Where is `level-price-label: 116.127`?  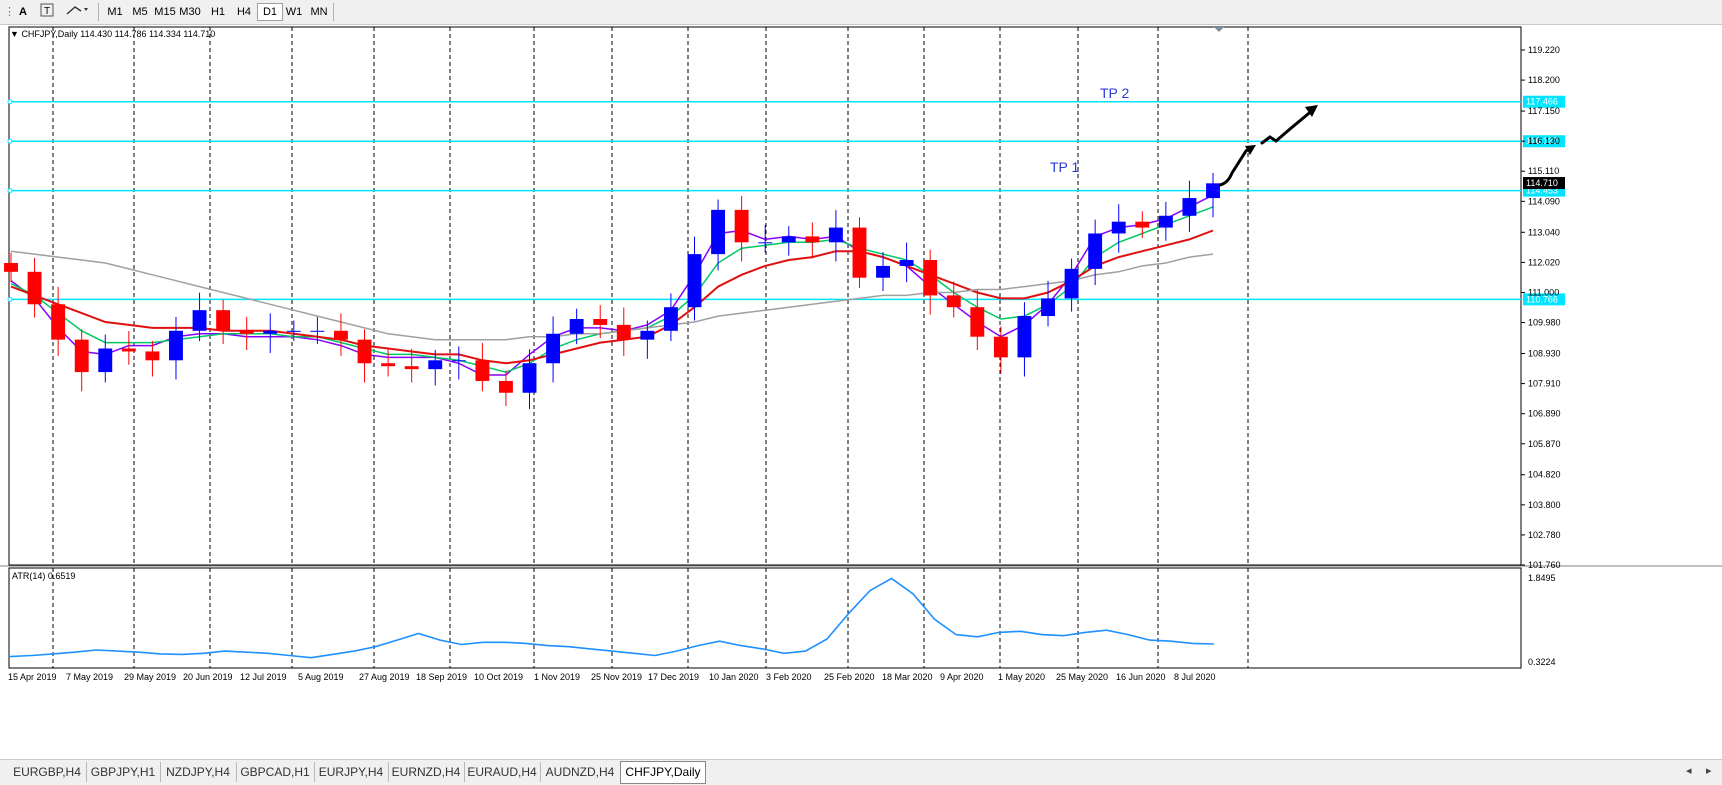 level-price-label: 116.127 is located at coordinates (1542, 141).